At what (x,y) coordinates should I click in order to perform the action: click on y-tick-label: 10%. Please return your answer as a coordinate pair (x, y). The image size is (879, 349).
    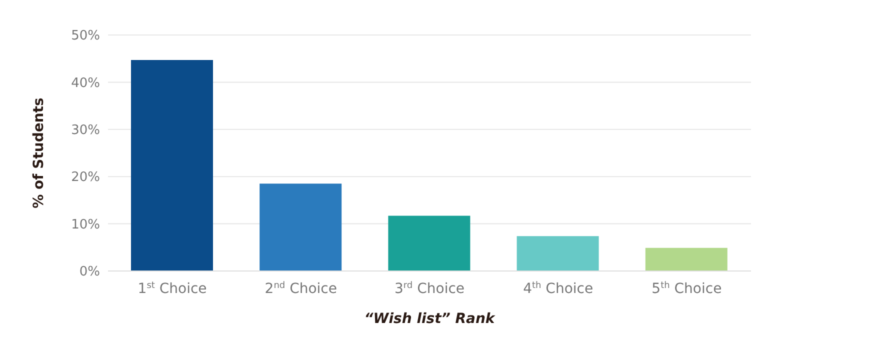
    Looking at the image, I should click on (85, 224).